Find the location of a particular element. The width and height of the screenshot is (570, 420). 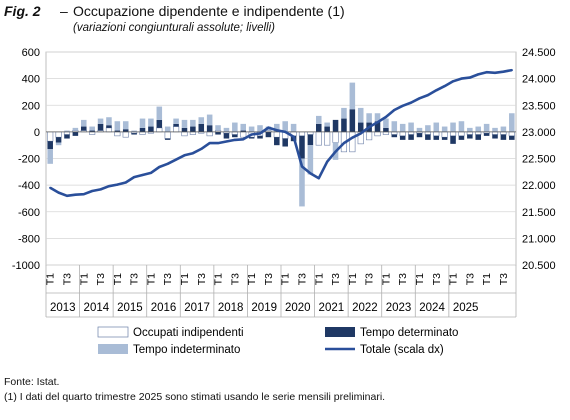

y-left-tick-label: -200 is located at coordinates (29, 160).